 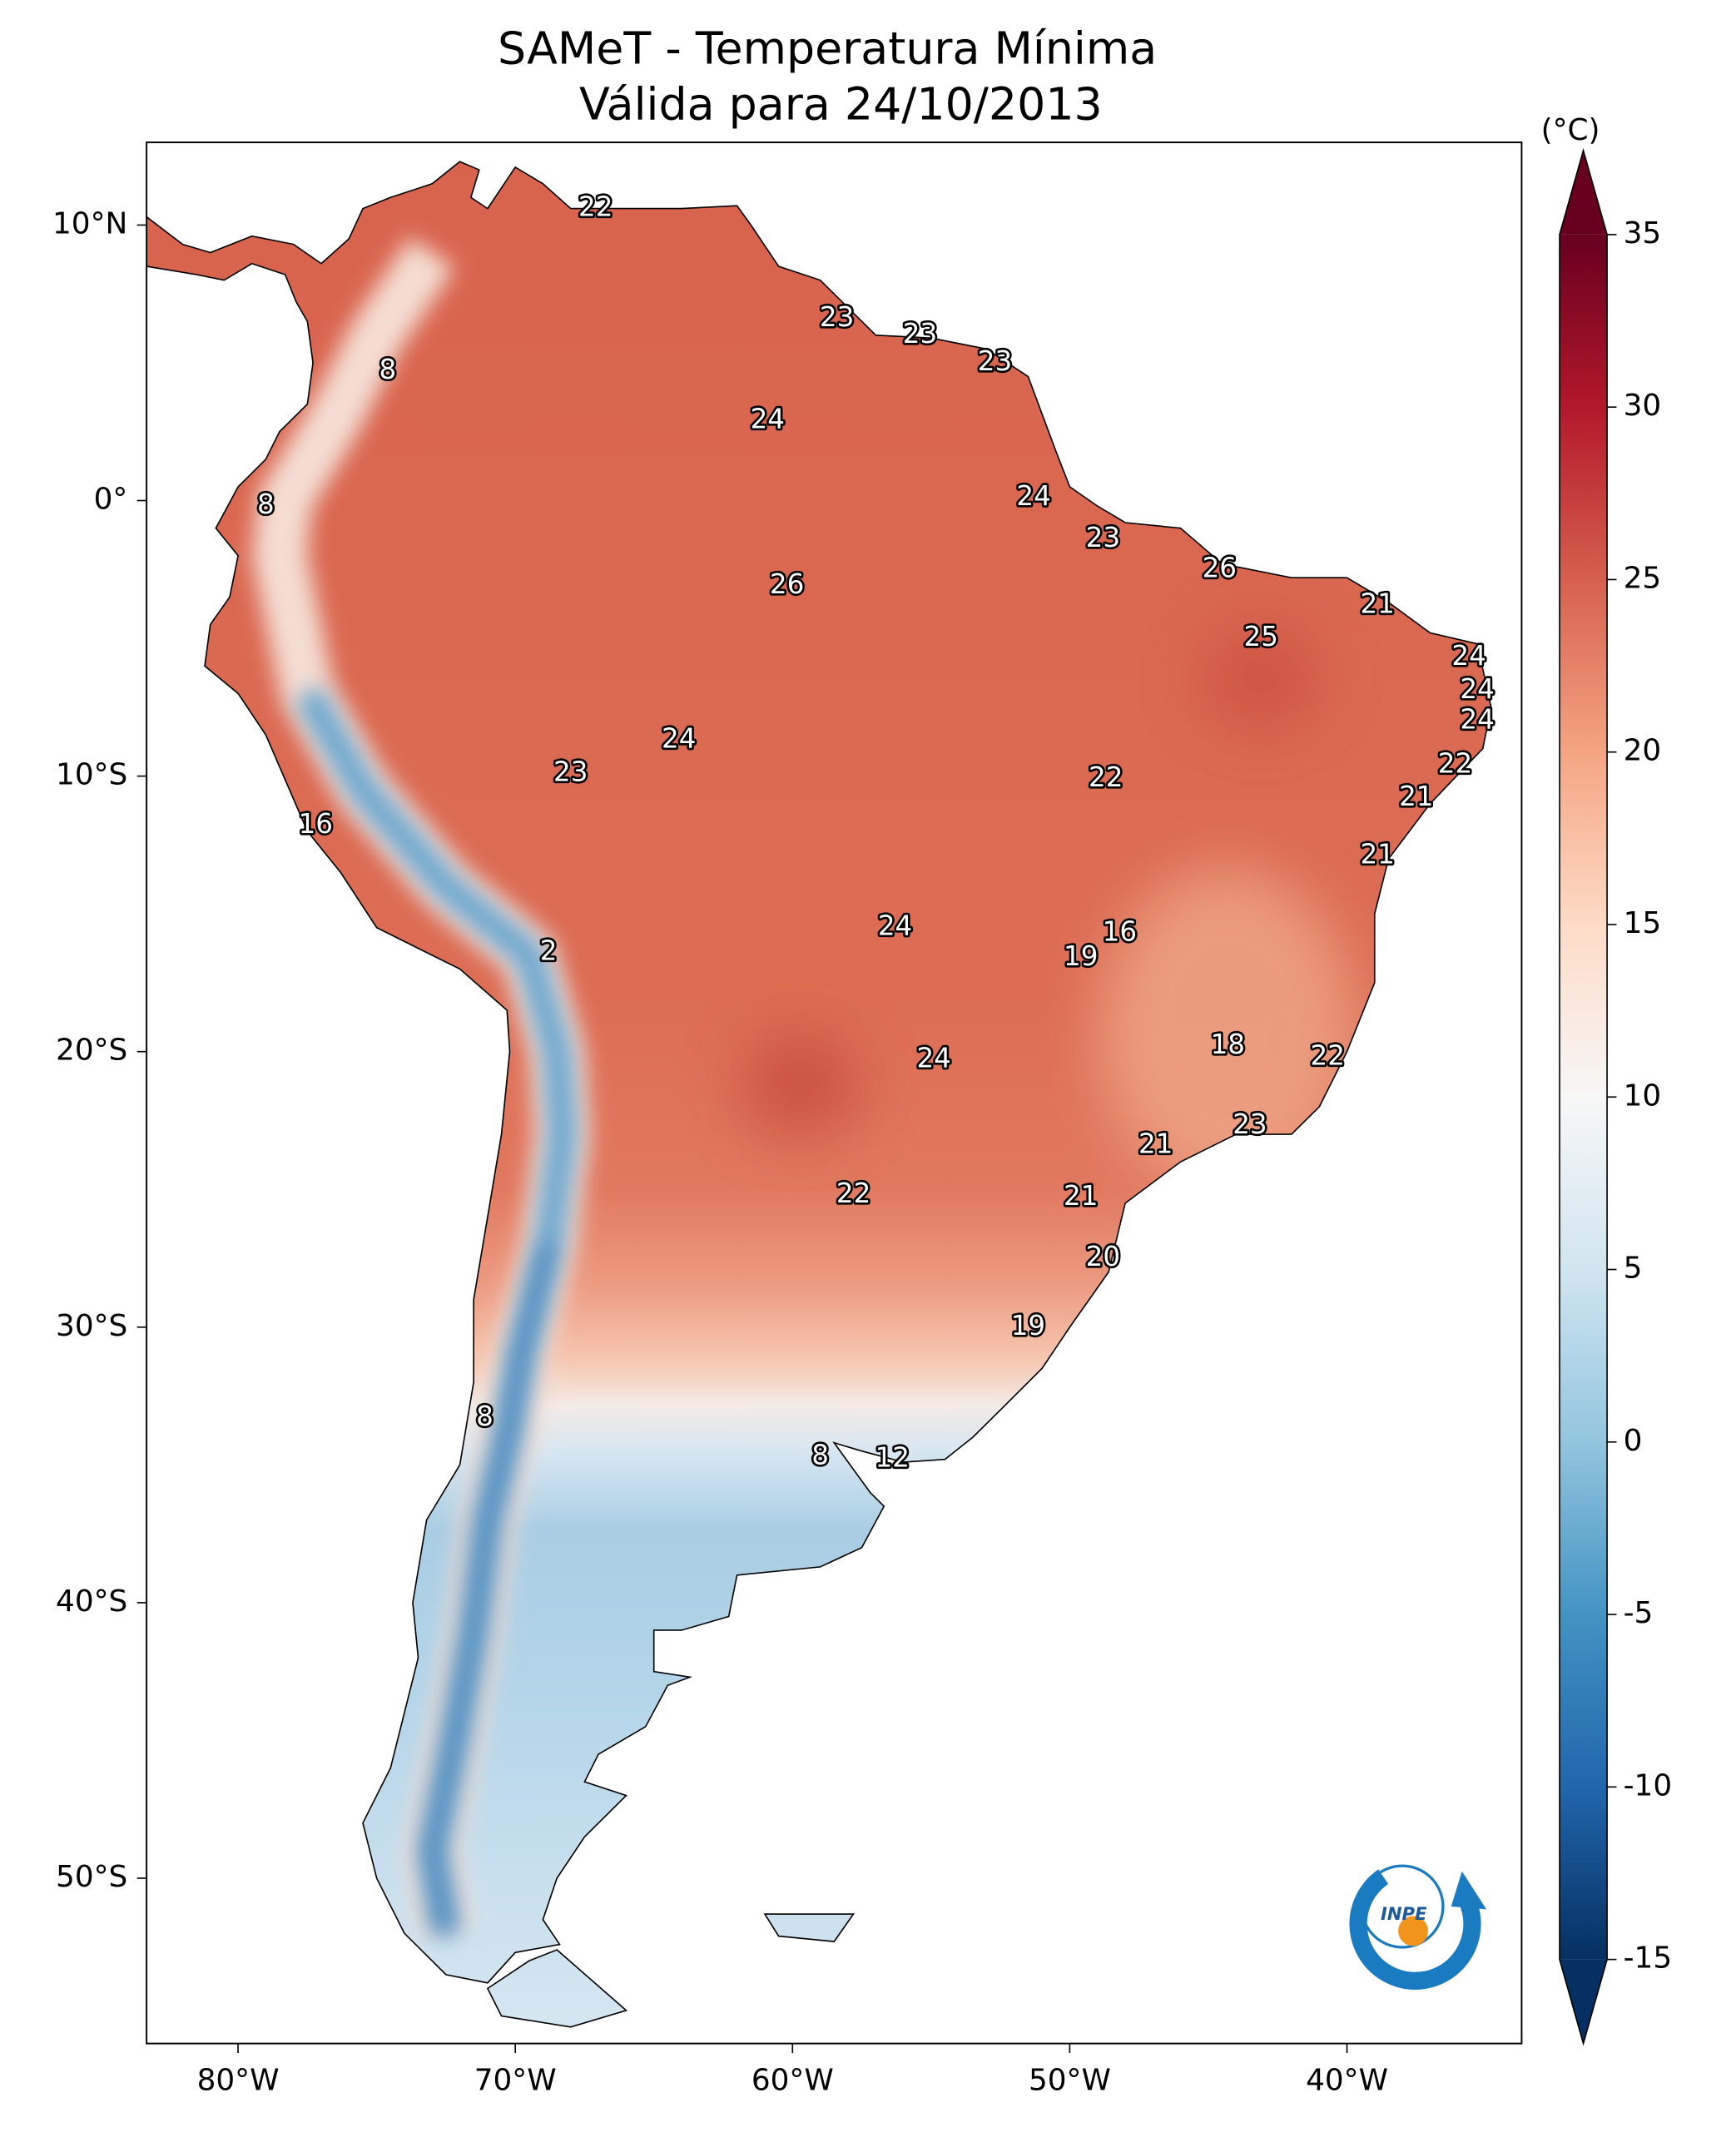 What do you see at coordinates (1584, 1097) in the screenshot?
I see `colorbar-body` at bounding box center [1584, 1097].